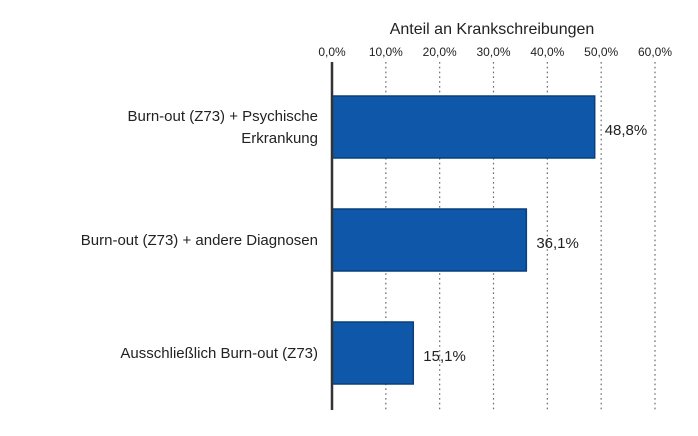  Describe the element at coordinates (626, 130) in the screenshot. I see `value-label: 48,8%` at that location.